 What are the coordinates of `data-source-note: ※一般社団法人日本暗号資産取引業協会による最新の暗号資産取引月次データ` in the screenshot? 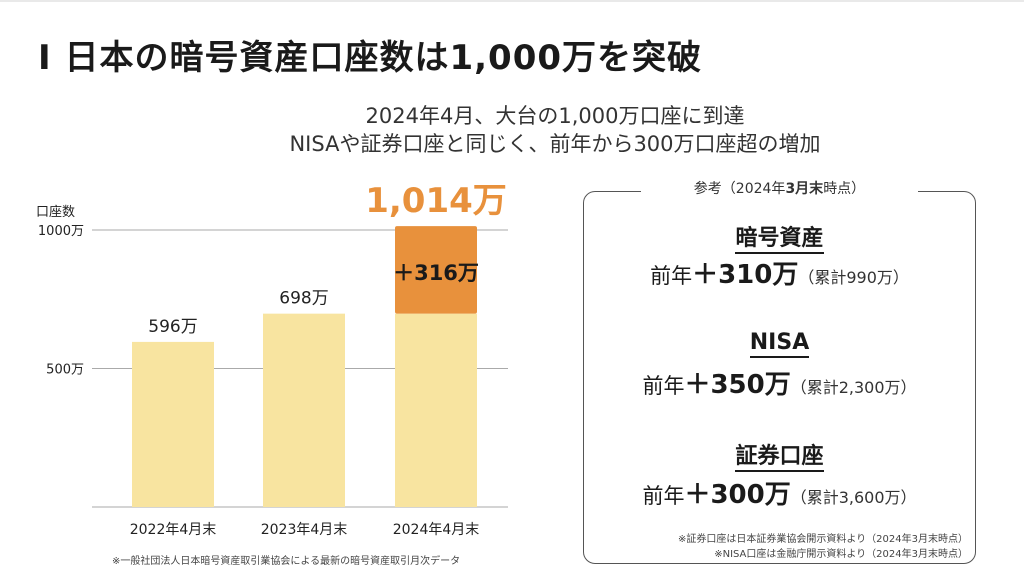 It's located at (286, 561).